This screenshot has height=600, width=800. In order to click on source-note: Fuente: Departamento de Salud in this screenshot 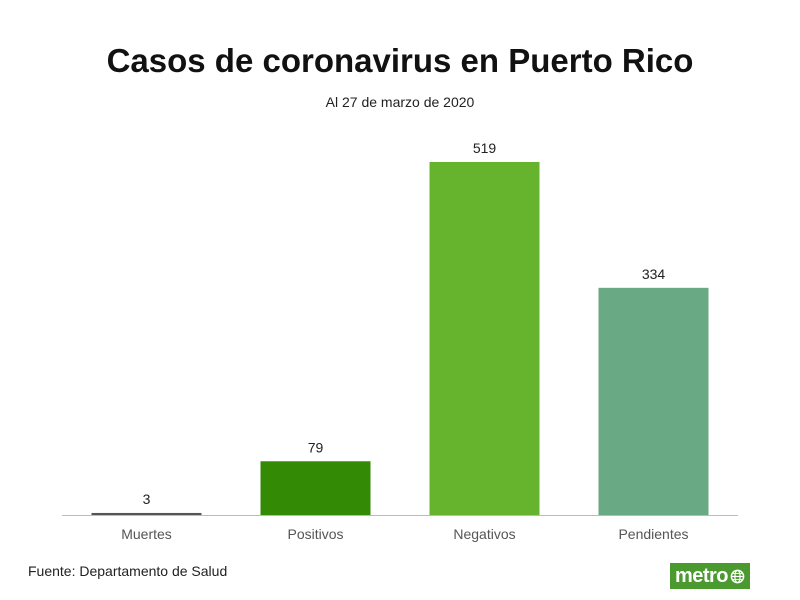, I will do `click(128, 571)`.